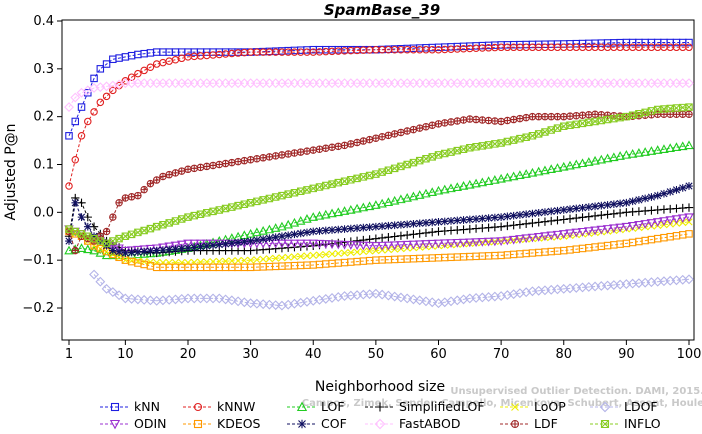 This screenshot has width=702, height=434. What do you see at coordinates (641, 406) in the screenshot?
I see `legend-label: LDOF` at bounding box center [641, 406].